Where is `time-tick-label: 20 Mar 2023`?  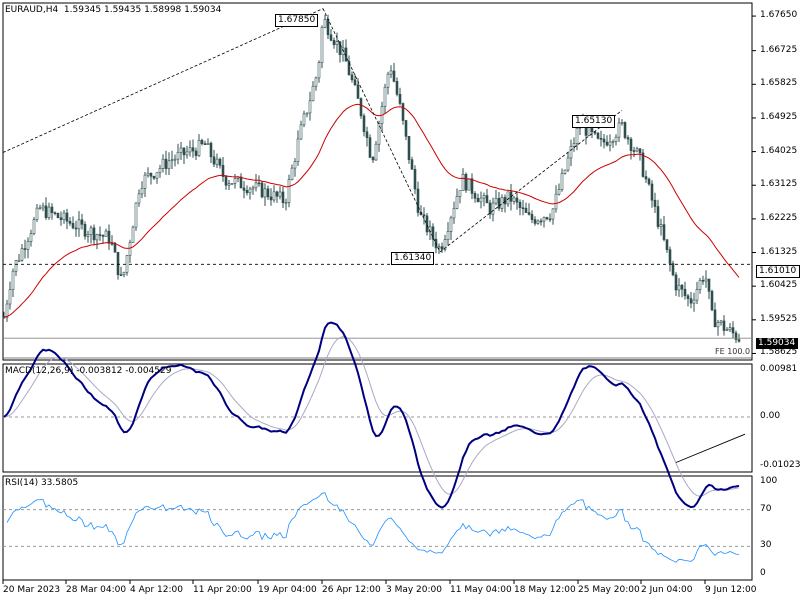 time-tick-label: 20 Mar 2023 is located at coordinates (32, 590).